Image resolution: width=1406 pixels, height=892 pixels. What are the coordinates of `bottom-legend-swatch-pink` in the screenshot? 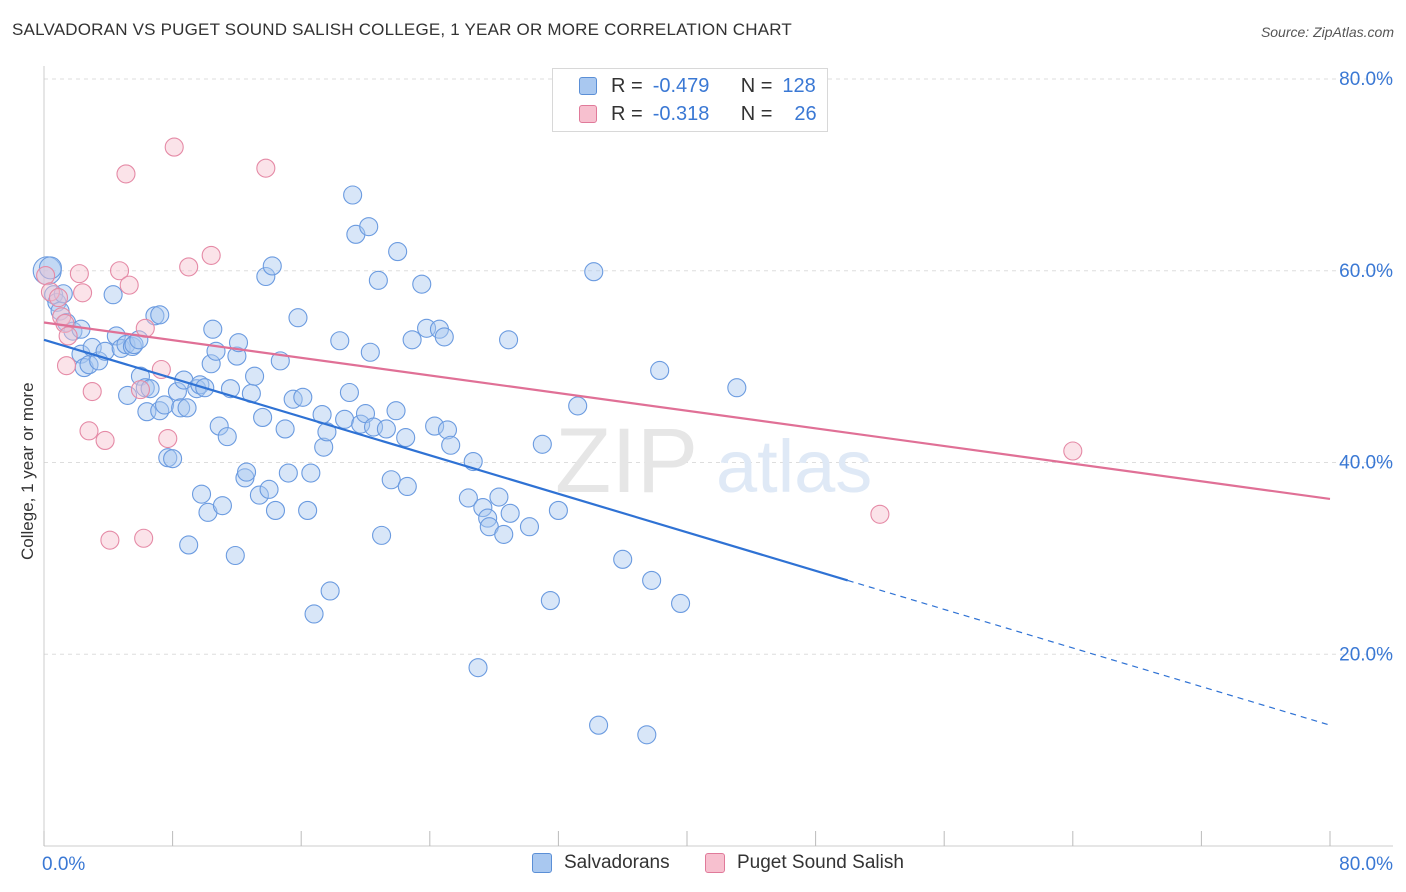 It's located at (715, 863).